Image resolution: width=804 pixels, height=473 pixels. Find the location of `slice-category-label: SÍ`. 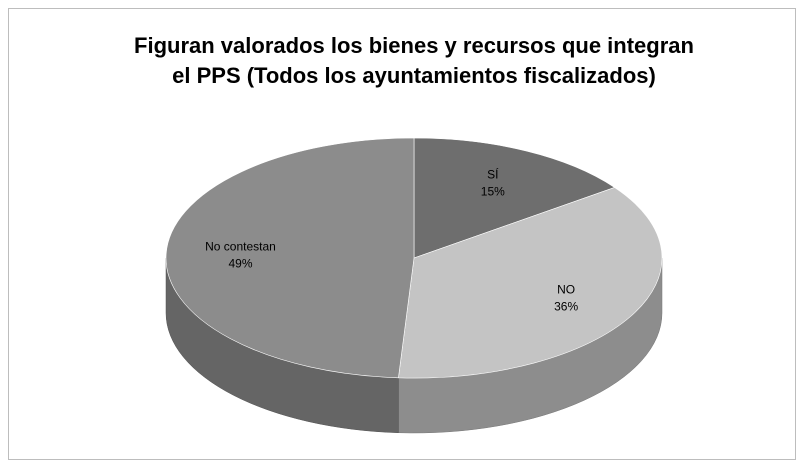

slice-category-label: SÍ is located at coordinates (493, 173).